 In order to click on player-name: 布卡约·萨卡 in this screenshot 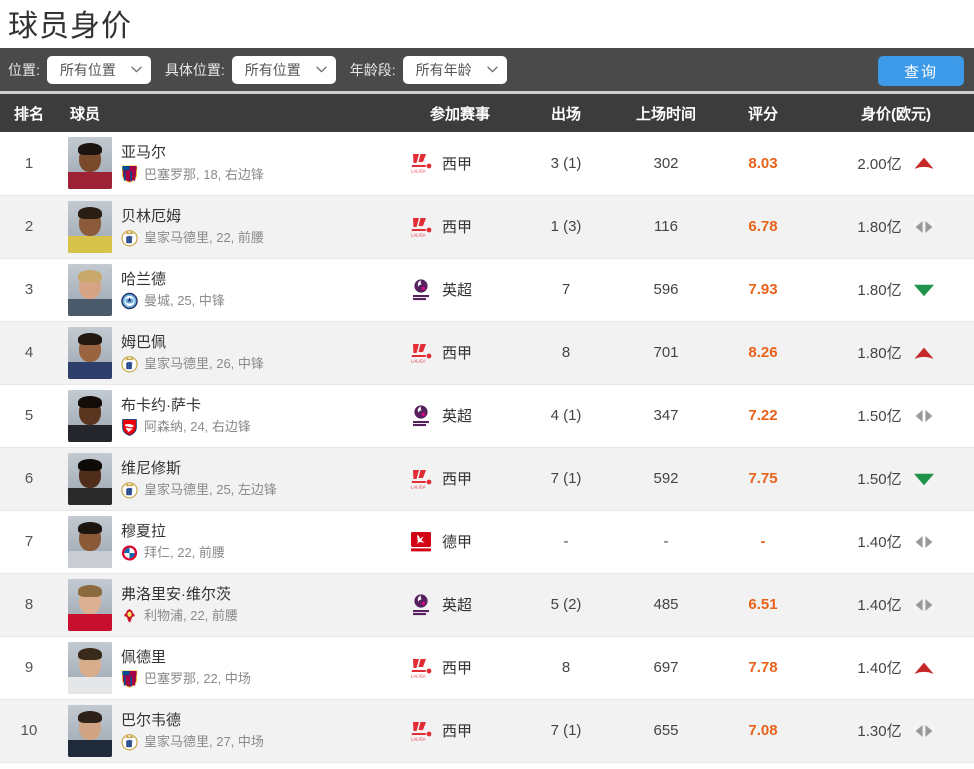, I will do `click(161, 405)`.